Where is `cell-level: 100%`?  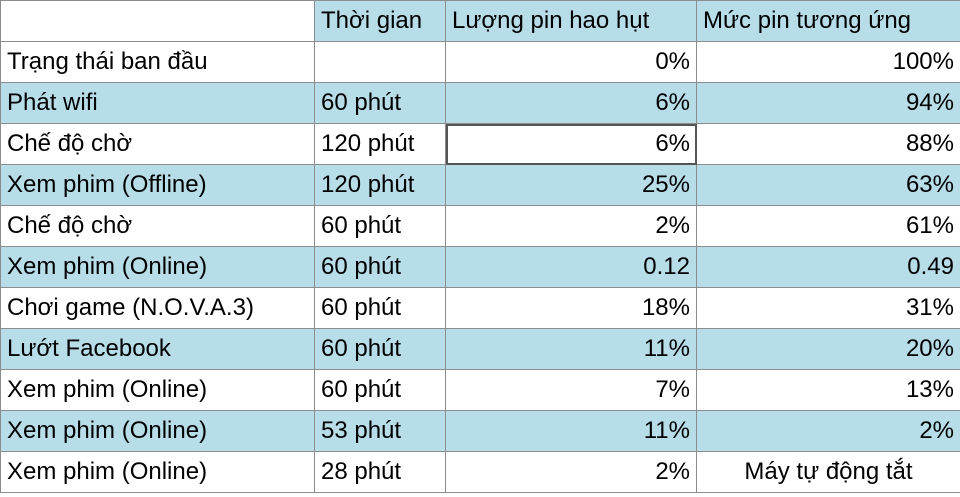 cell-level: 100% is located at coordinates (828, 62).